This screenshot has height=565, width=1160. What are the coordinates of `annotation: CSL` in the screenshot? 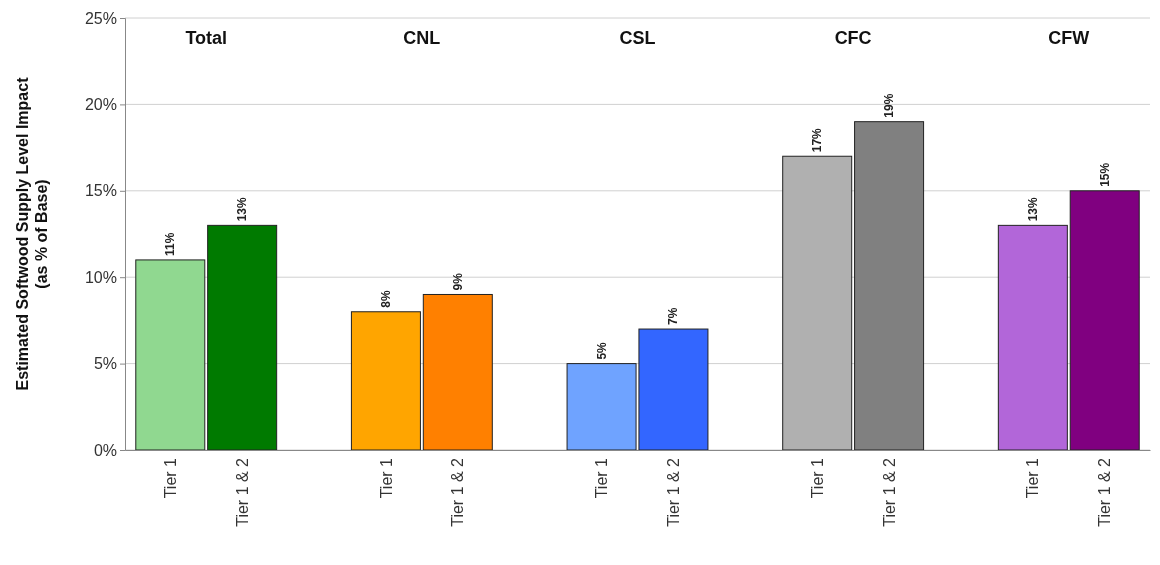 It's located at (637, 38).